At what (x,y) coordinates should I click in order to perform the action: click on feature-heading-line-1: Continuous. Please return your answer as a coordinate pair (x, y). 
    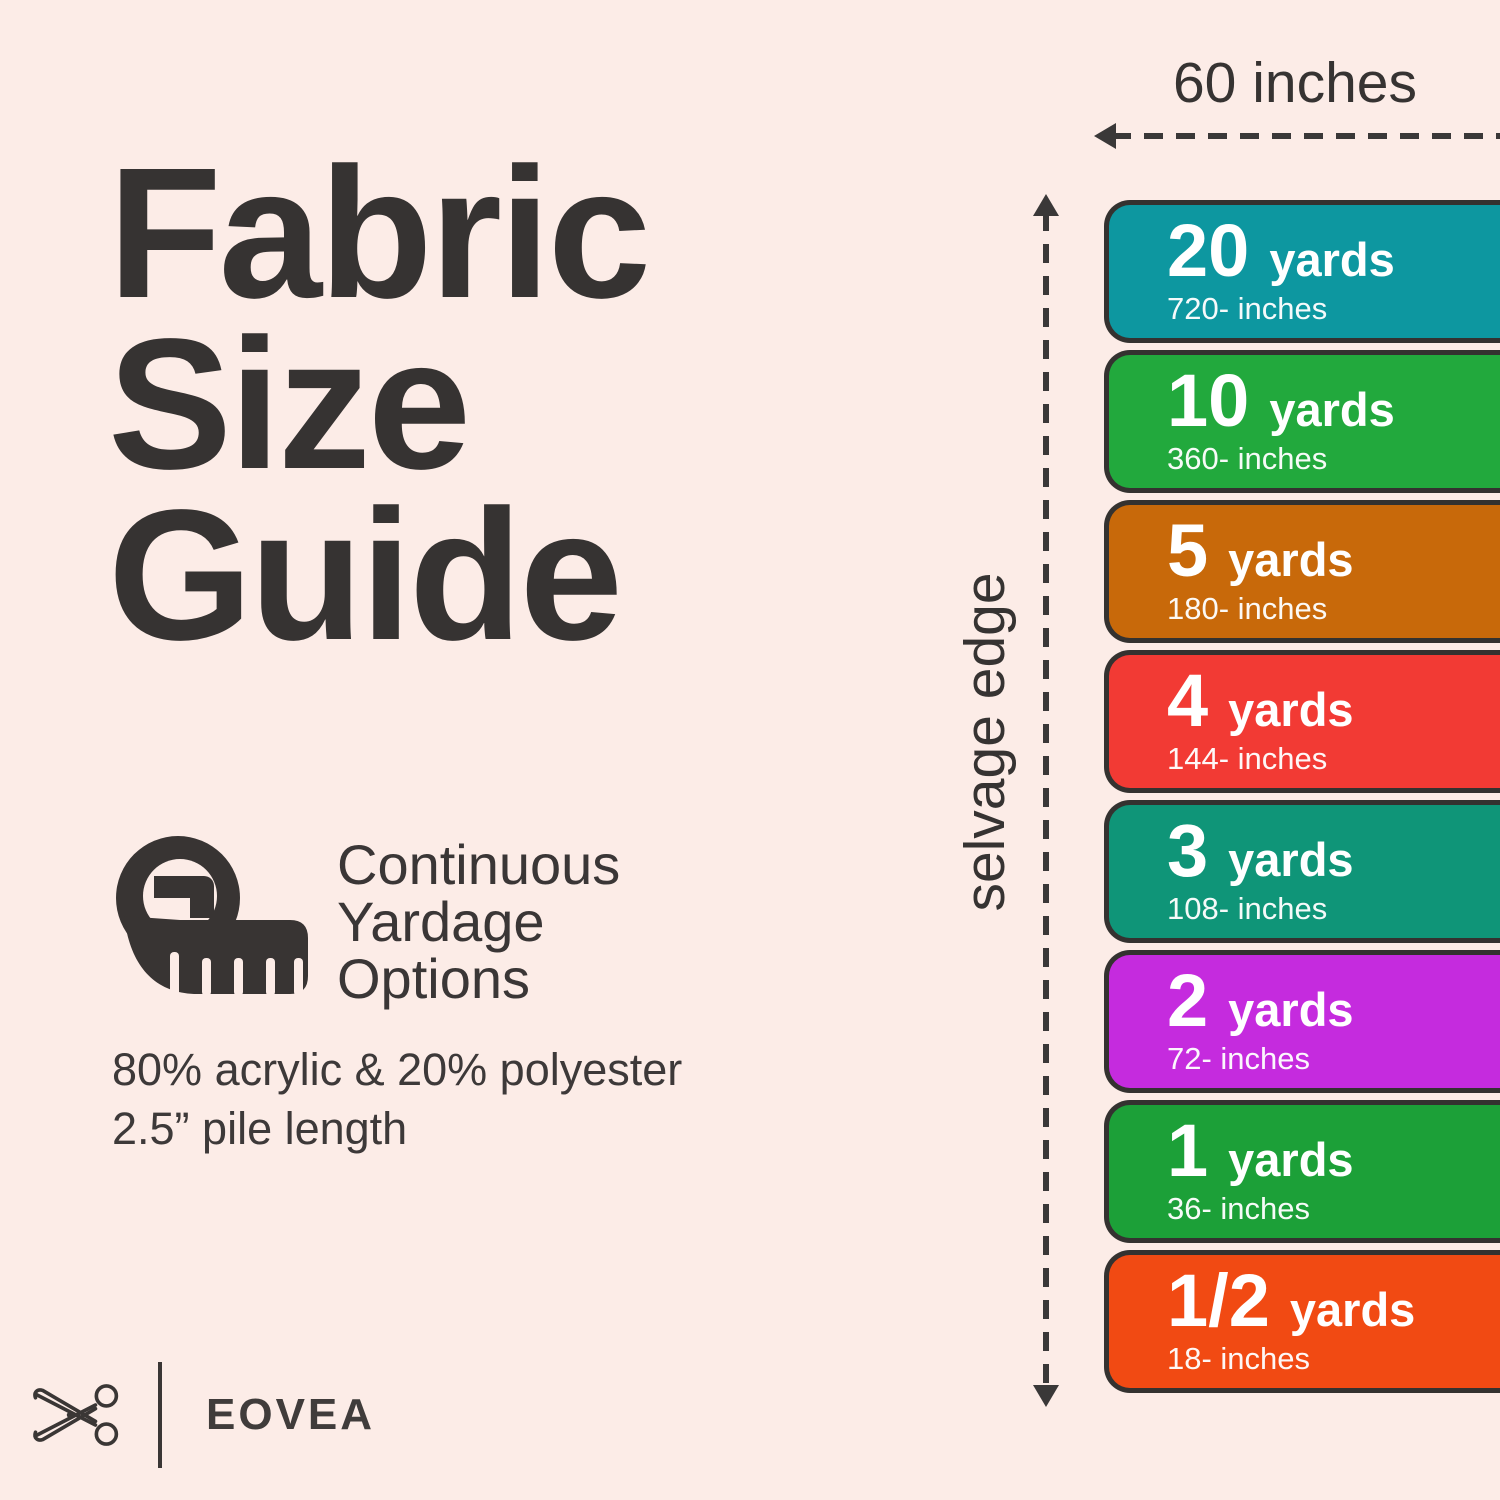
    Looking at the image, I should click on (479, 864).